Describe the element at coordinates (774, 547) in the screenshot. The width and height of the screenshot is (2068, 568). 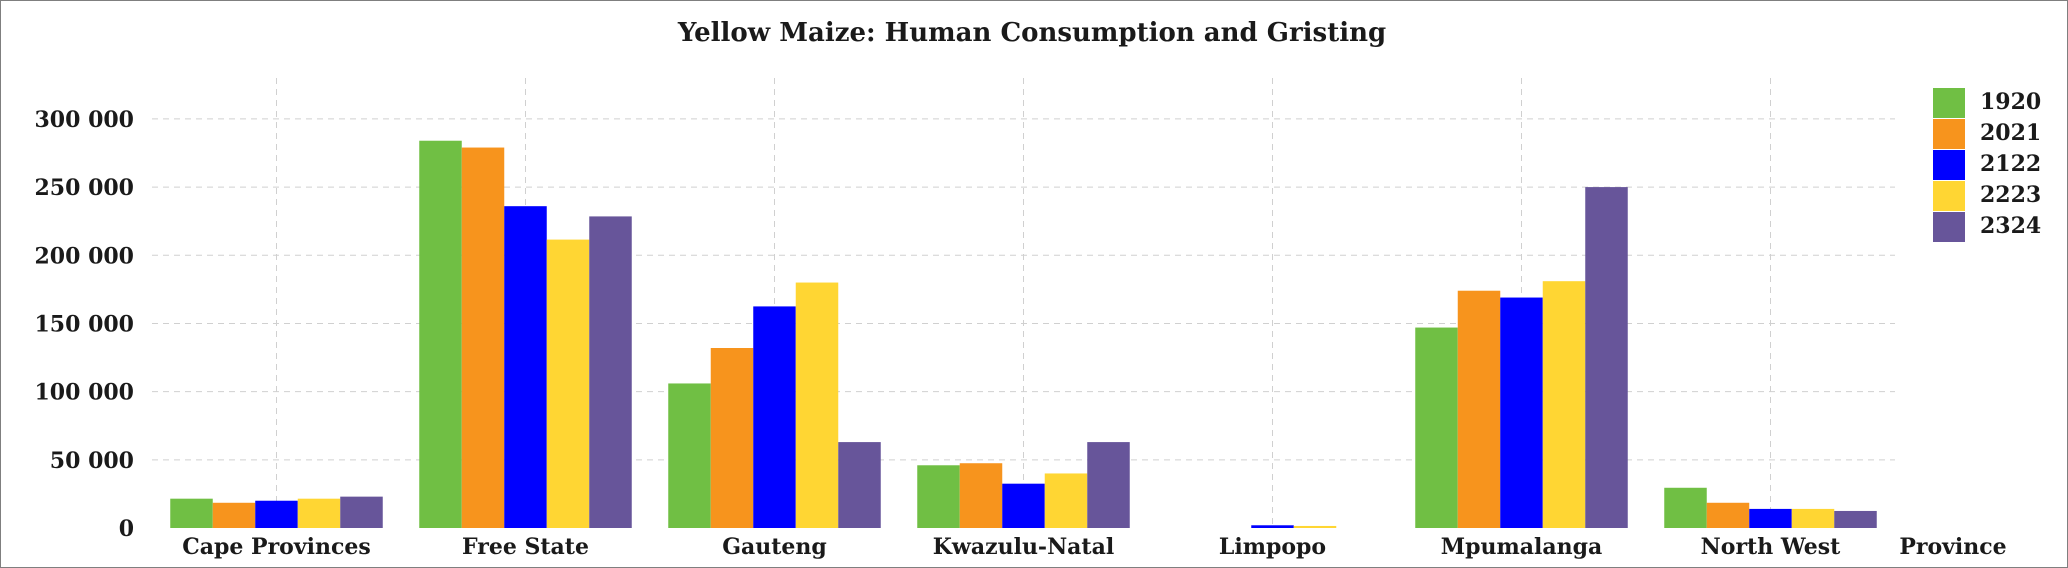
I see `x-tick-label: Gauteng` at that location.